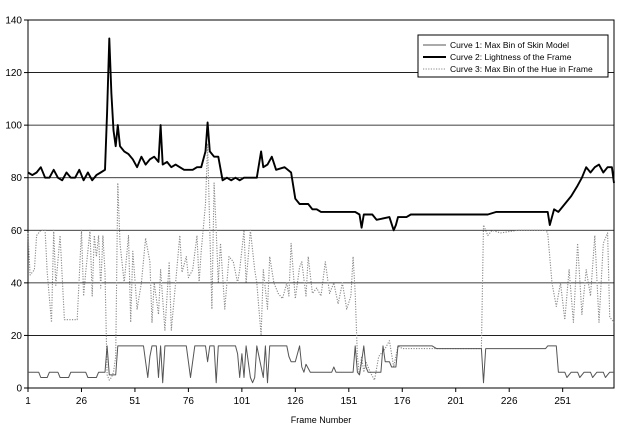 The image size is (630, 432). I want to click on x-tick-label: 251, so click(562, 401).